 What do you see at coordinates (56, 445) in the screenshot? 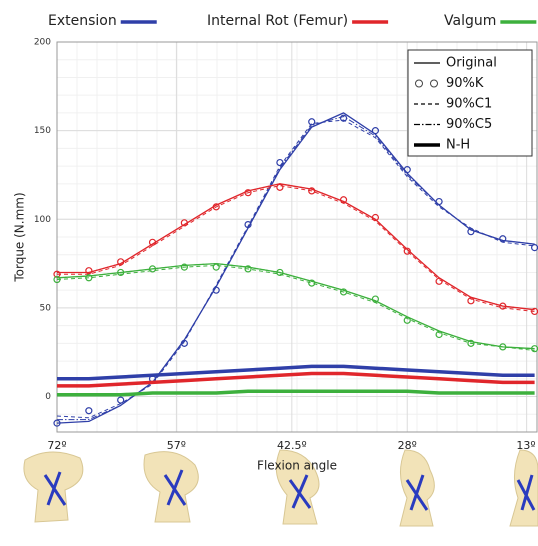
I see `x-tick-label: 72º` at bounding box center [56, 445].